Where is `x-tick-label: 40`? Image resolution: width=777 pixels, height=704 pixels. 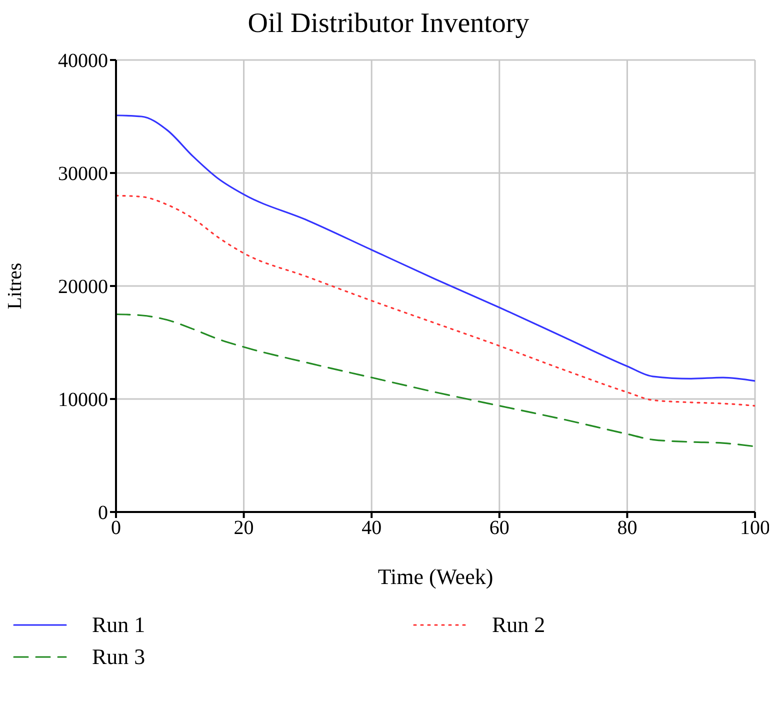
x-tick-label: 40 is located at coordinates (372, 528).